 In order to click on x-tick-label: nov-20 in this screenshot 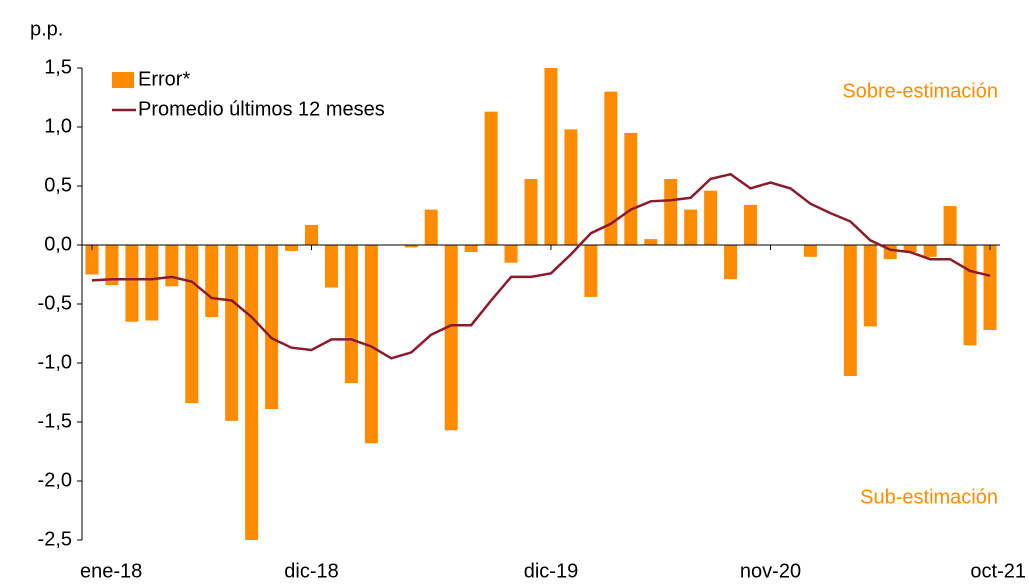, I will do `click(770, 571)`.